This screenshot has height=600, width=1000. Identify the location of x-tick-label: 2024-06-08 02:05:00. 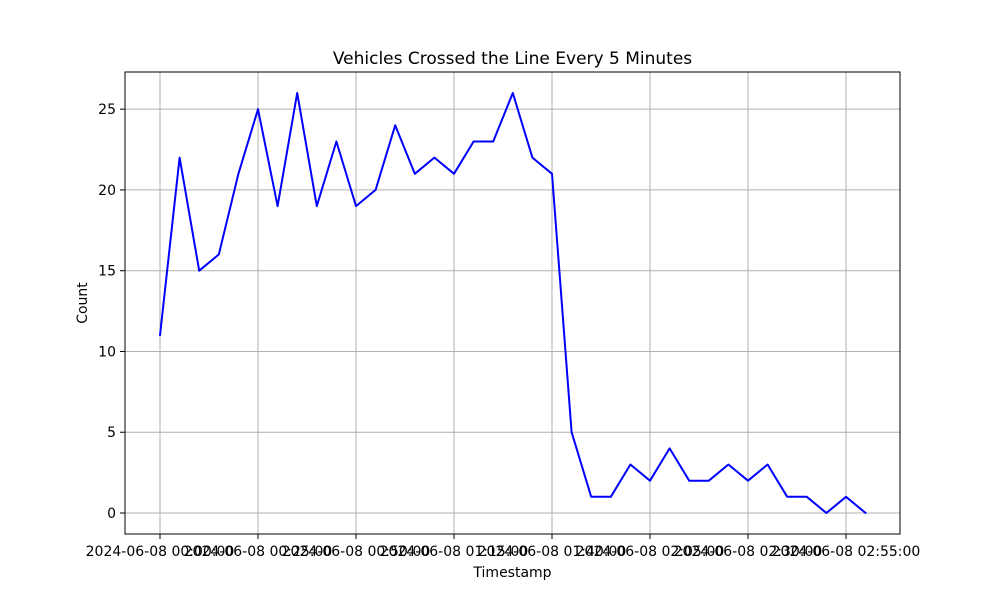
(650, 552).